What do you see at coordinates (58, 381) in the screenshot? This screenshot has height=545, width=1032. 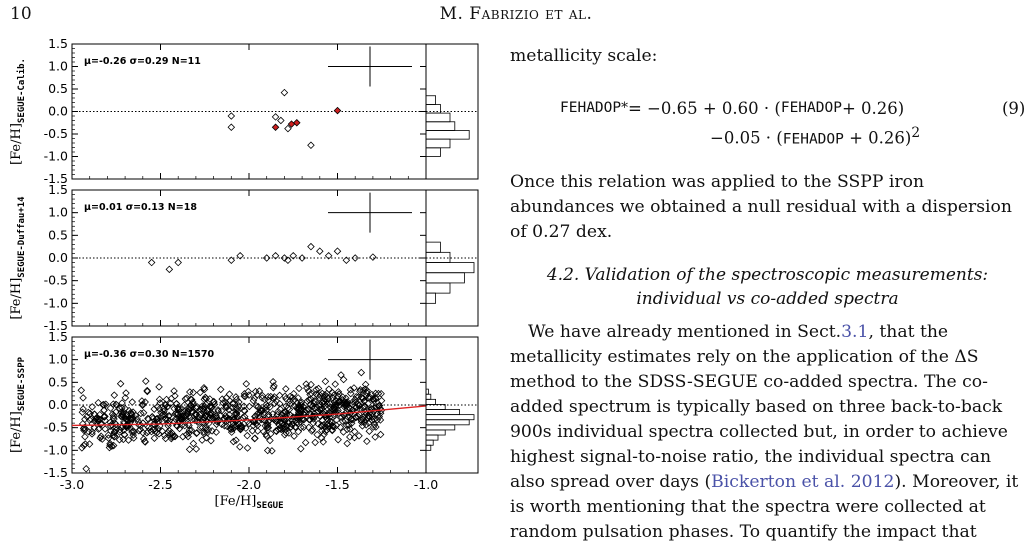 I see `y-tick-label: 0.5` at bounding box center [58, 381].